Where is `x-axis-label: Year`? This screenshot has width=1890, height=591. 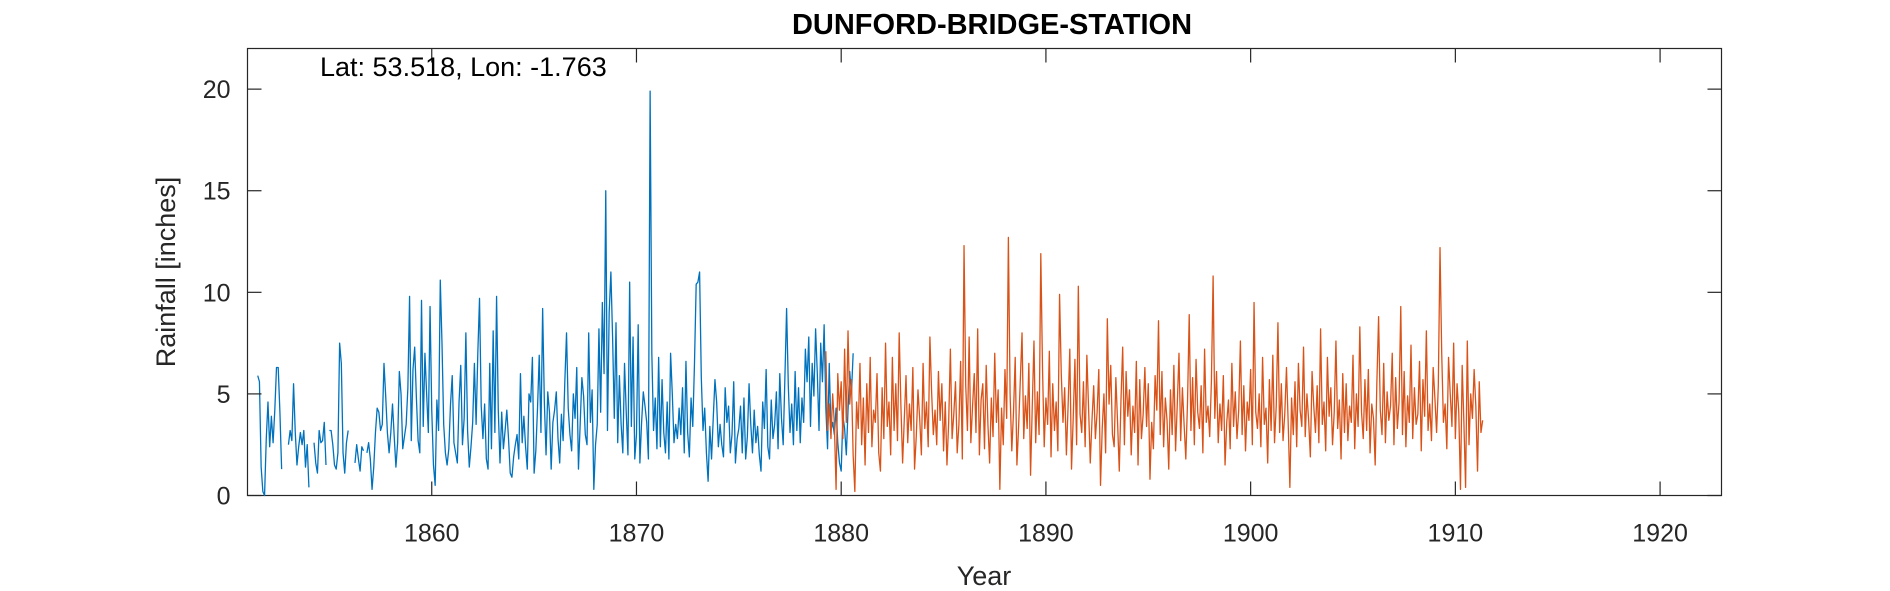 x-axis-label: Year is located at coordinates (984, 576).